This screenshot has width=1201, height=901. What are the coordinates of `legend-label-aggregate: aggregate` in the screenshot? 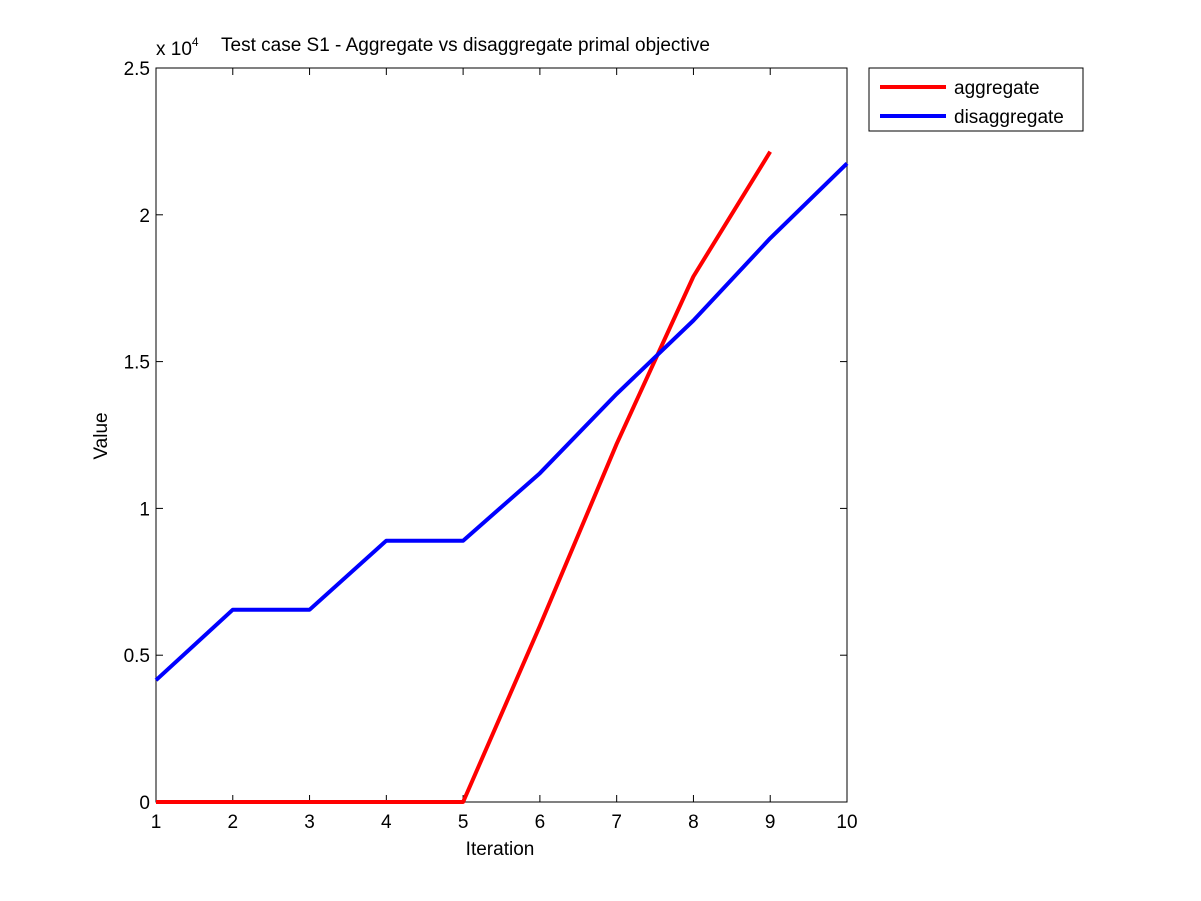 It's located at (997, 88).